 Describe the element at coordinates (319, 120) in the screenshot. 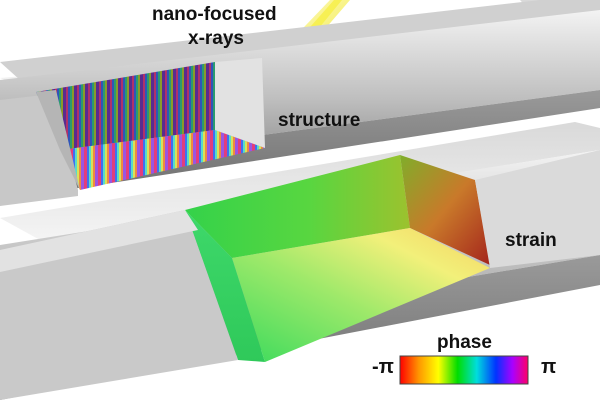

I see `label-structure: structure` at that location.